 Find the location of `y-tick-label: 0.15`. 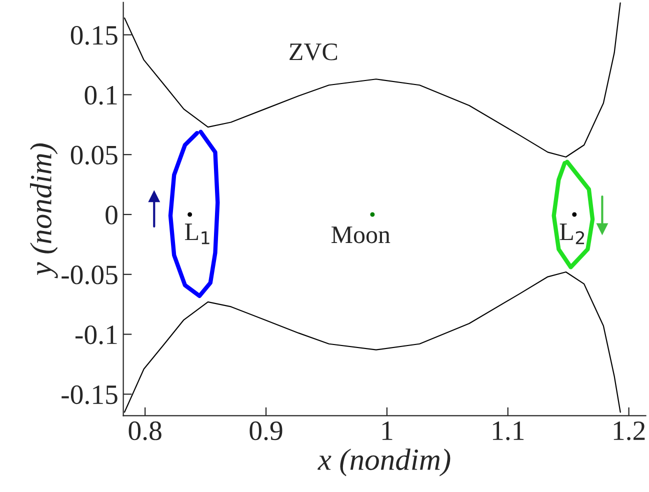

y-tick-label: 0.15 is located at coordinates (94, 35).